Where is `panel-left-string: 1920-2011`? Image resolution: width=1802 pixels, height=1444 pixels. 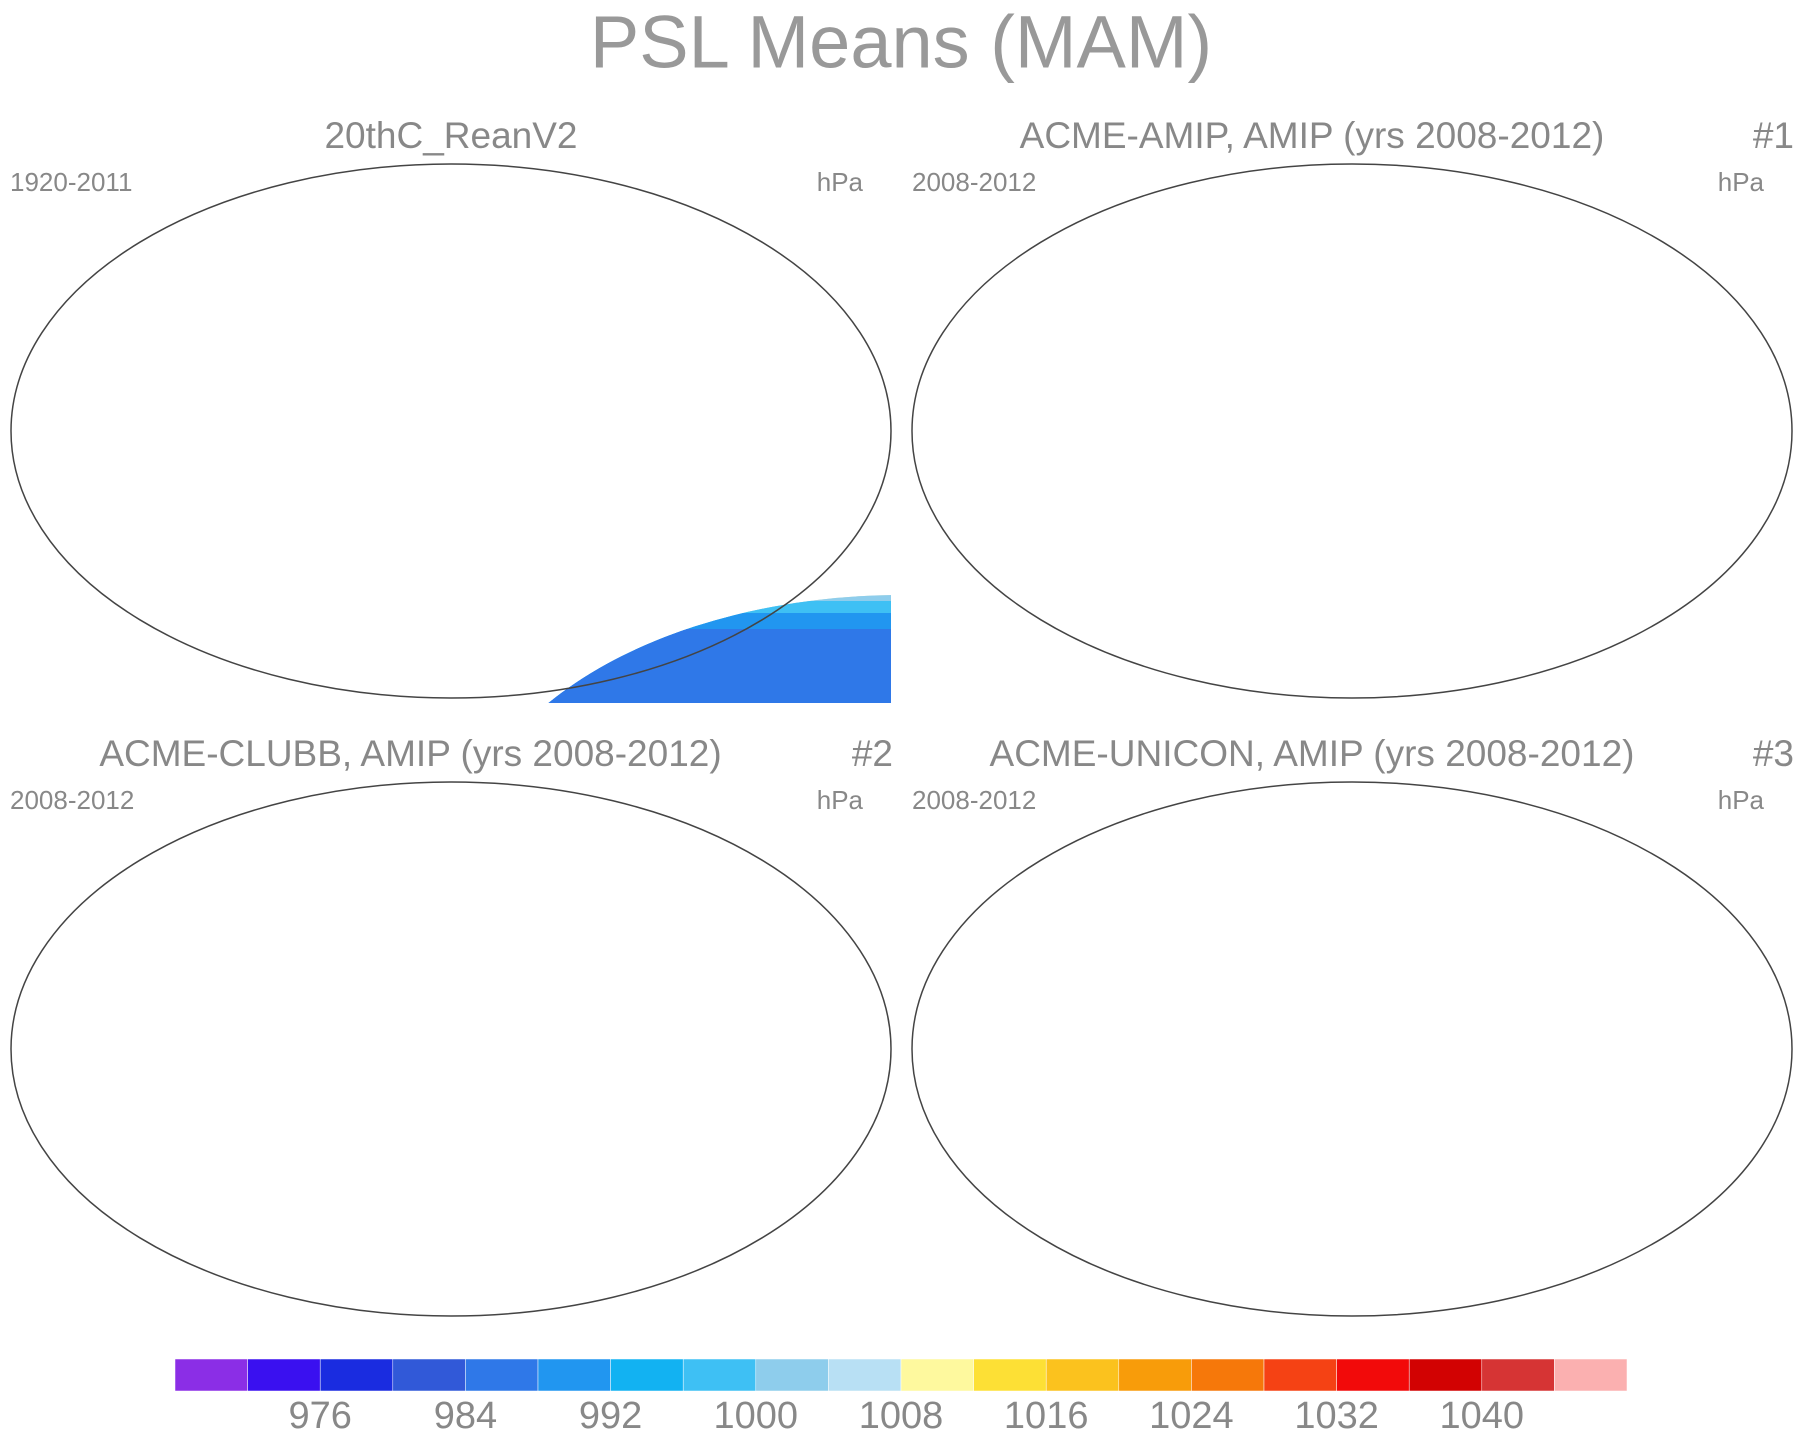
panel-left-string: 1920-2011 is located at coordinates (71, 182).